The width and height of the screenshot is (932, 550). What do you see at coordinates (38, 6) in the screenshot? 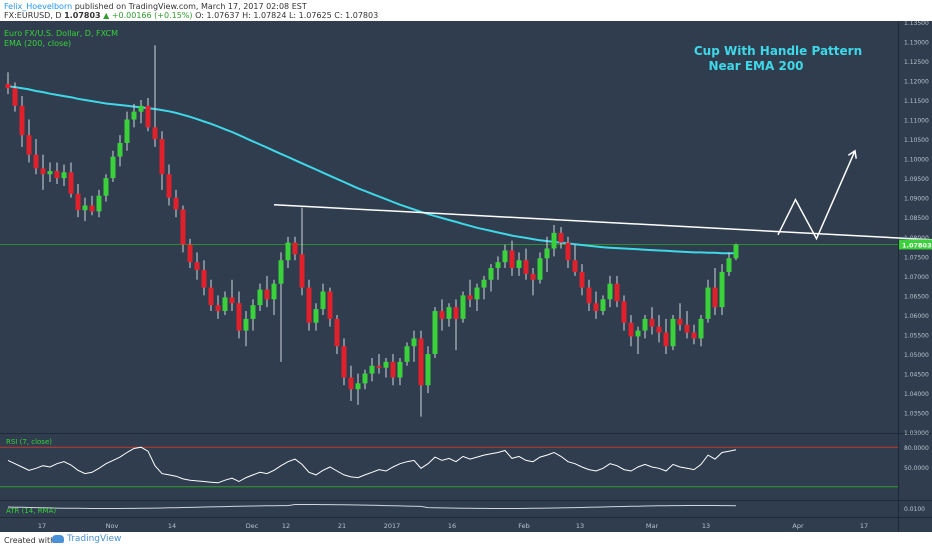
I see `author-name: Felix_Hoevelborn` at bounding box center [38, 6].